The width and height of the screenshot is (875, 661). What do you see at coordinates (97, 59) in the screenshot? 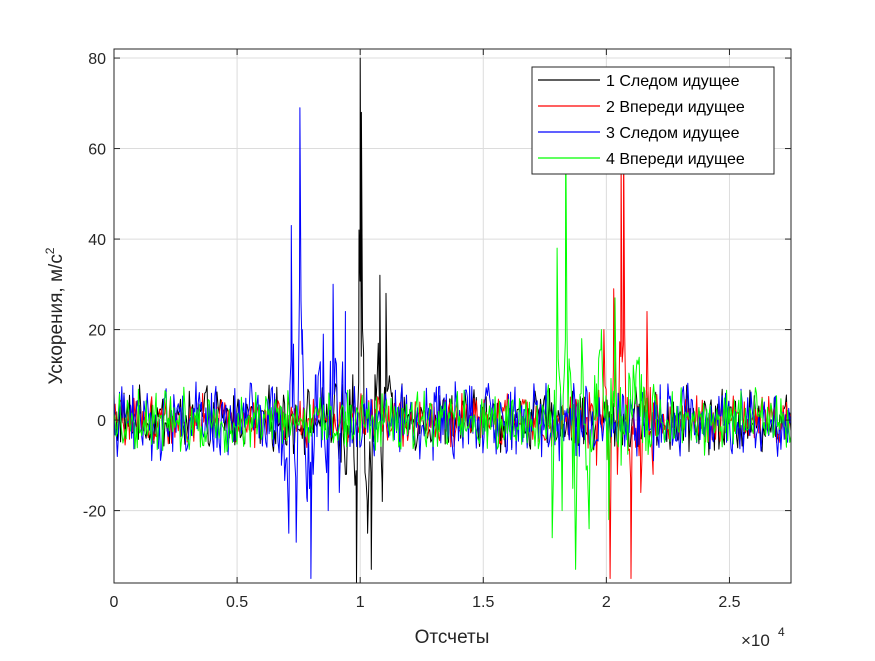
I see `y-tick-label: 80` at bounding box center [97, 59].